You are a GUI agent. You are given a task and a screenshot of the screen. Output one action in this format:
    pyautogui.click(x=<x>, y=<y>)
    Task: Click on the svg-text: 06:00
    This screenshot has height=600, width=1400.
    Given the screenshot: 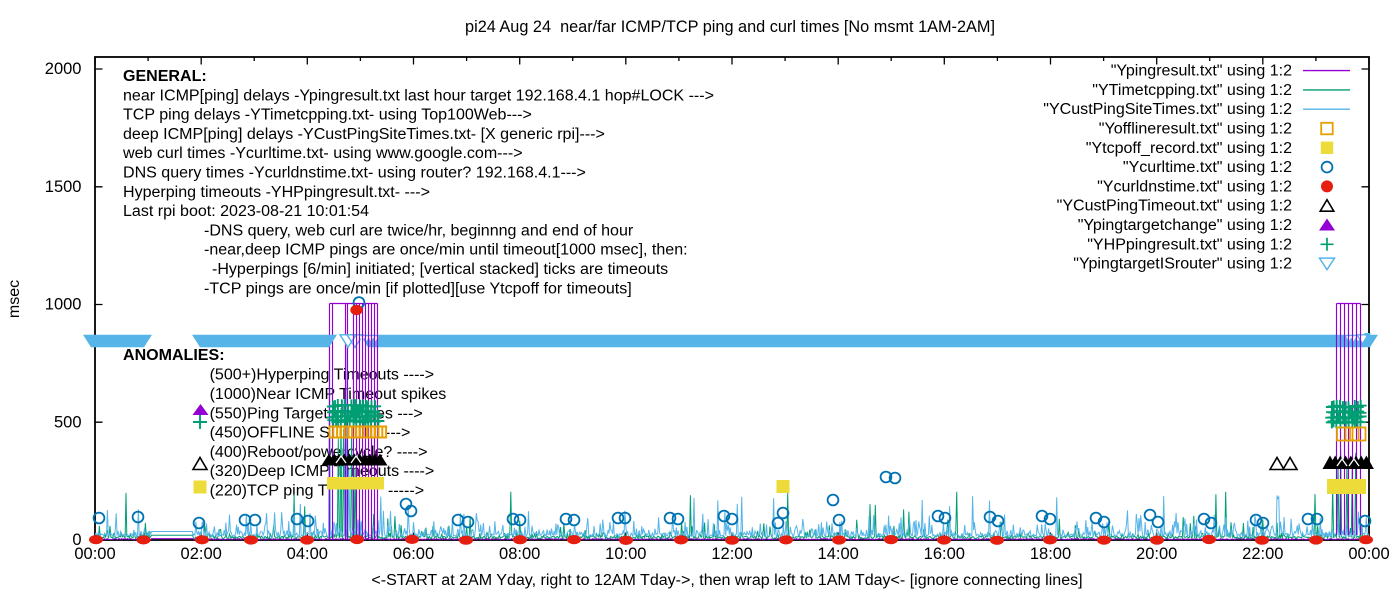 What is the action you would take?
    pyautogui.click(x=413, y=554)
    